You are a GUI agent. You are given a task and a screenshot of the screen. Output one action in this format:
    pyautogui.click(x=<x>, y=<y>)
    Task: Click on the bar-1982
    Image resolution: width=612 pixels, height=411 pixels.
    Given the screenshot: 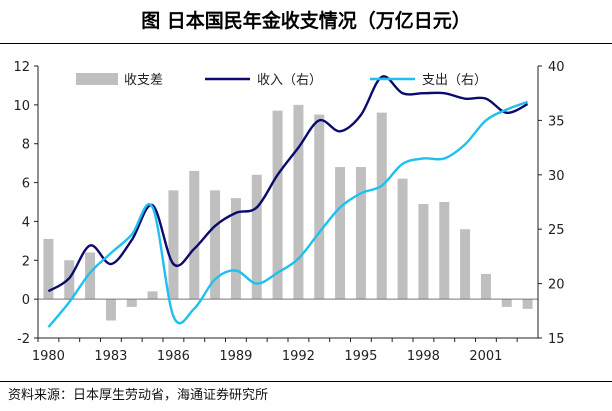 What is the action you would take?
    pyautogui.click(x=90, y=276)
    